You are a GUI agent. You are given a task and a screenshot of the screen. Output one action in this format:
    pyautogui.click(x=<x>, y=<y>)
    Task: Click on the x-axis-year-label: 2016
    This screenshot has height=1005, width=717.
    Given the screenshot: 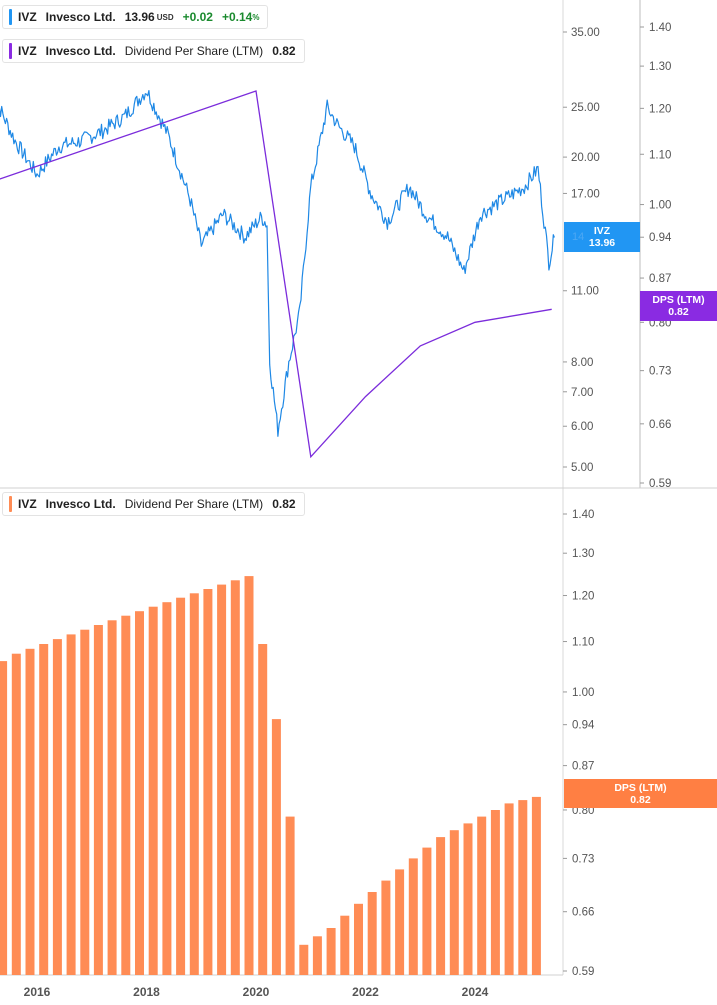 What is the action you would take?
    pyautogui.click(x=37, y=992)
    